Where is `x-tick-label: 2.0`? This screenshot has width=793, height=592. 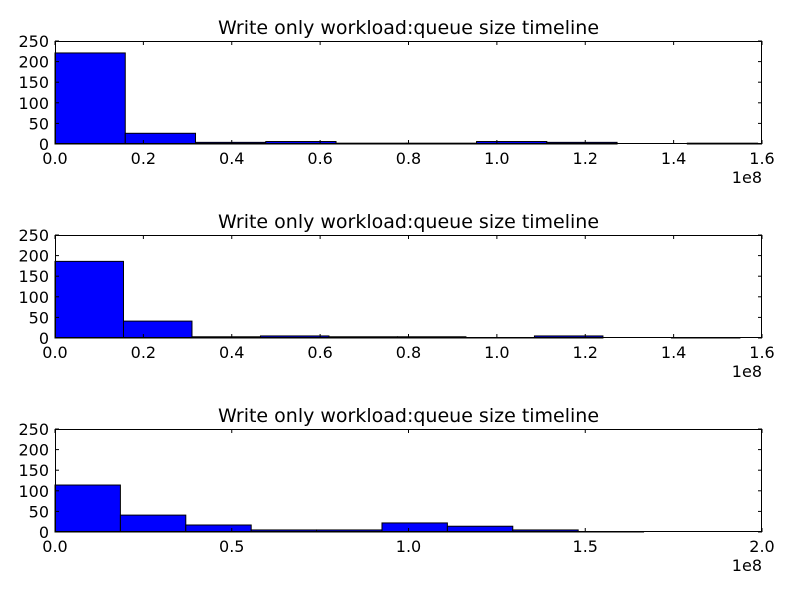
x-tick-label: 2.0 is located at coordinates (761, 546).